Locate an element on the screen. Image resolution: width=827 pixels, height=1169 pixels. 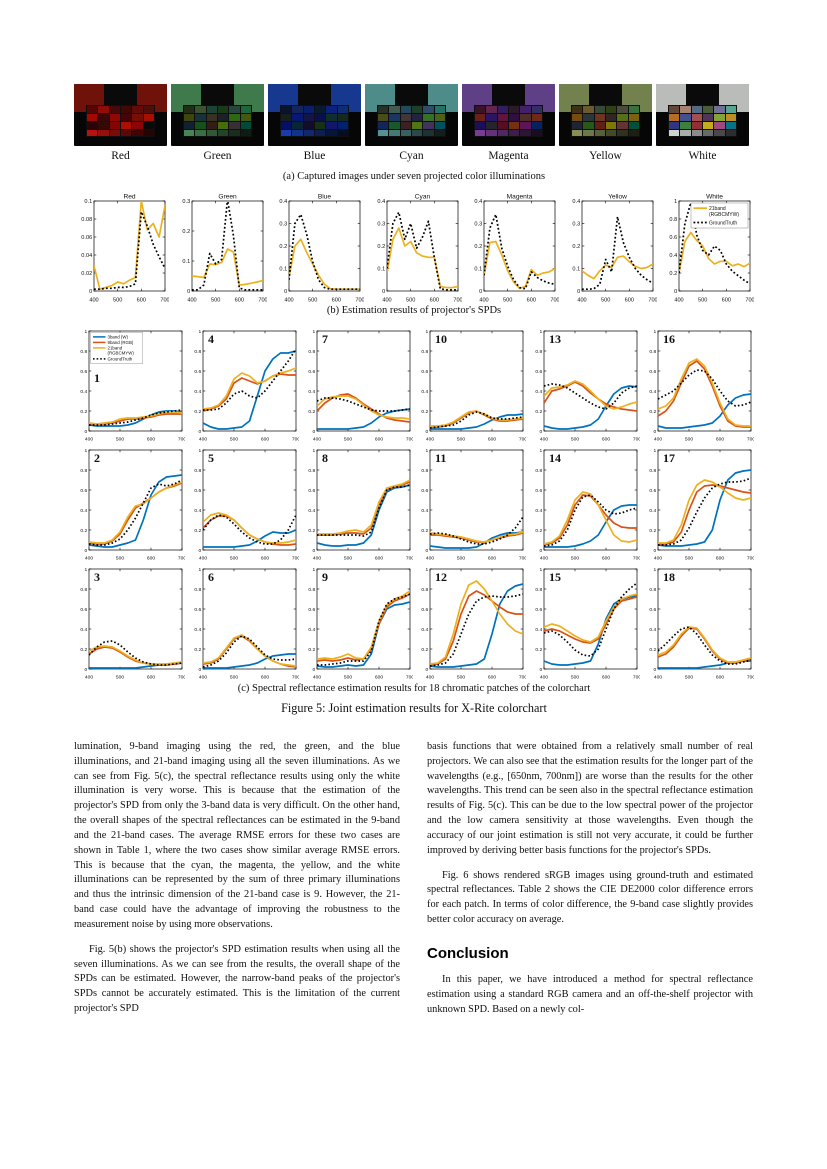
reflectance-plot-4: 0 0.2 0.4 0.6 0.8 1 400 500 600 700 4 is located at coordinates (246, 385).